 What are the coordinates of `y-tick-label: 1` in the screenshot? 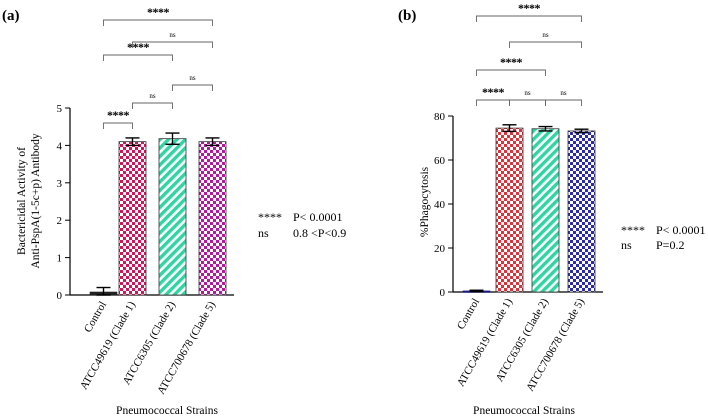 It's located at (60, 259).